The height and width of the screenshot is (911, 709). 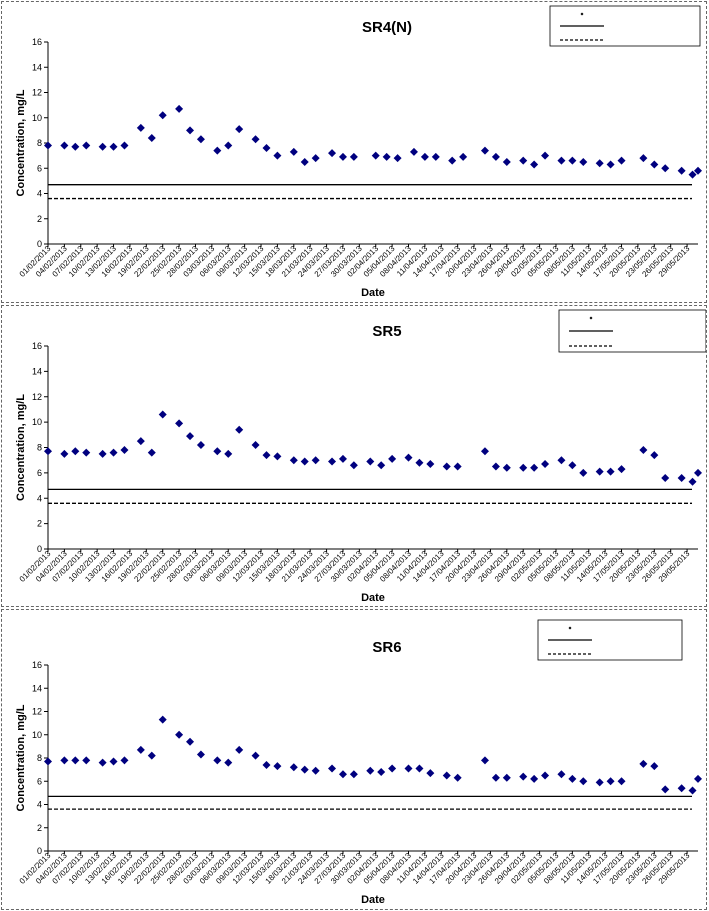 What do you see at coordinates (387, 27) in the screenshot?
I see `chart-title: SR4(N)` at bounding box center [387, 27].